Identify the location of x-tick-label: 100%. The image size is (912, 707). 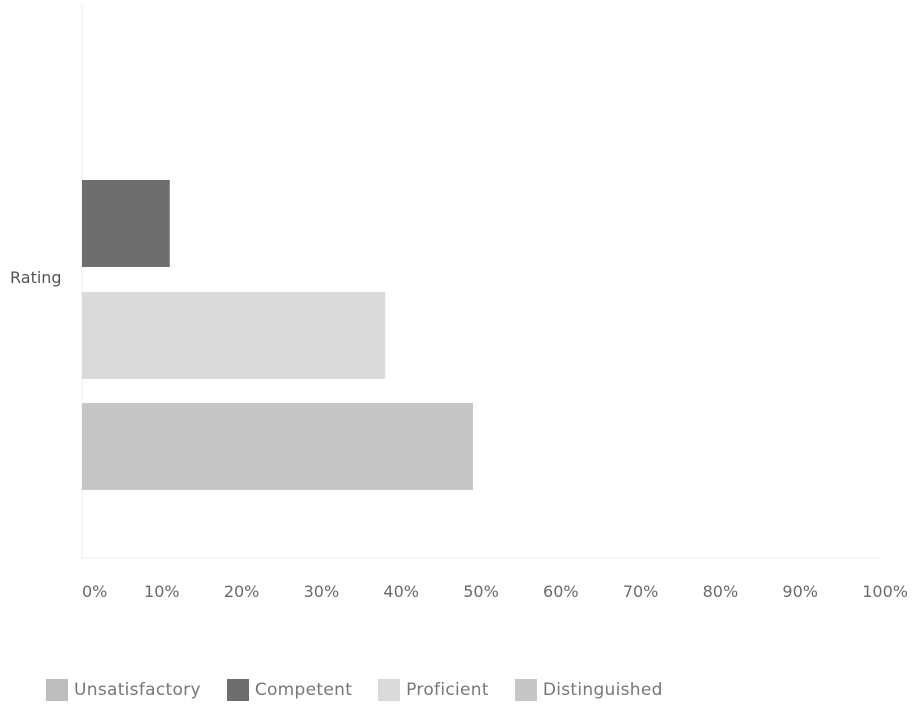
(885, 591).